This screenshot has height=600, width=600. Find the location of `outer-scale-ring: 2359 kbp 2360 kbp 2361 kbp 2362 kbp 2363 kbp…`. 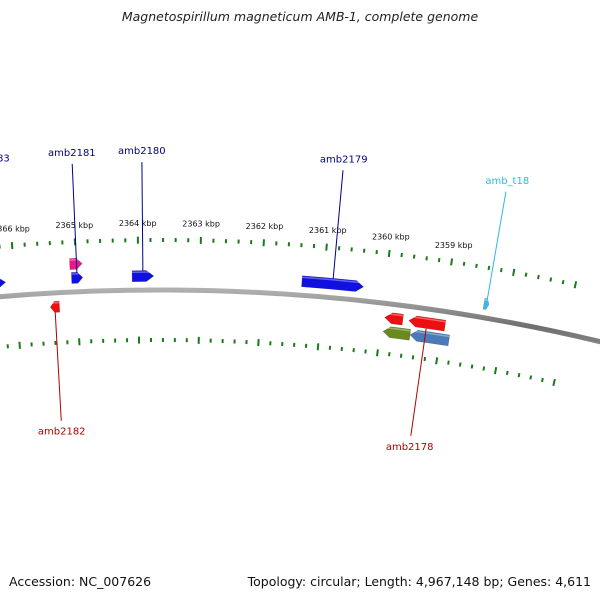

outer-scale-ring: 2359 kbp 2360 kbp 2361 kbp 2362 kbp 2363 kbp… is located at coordinates (289, 254).